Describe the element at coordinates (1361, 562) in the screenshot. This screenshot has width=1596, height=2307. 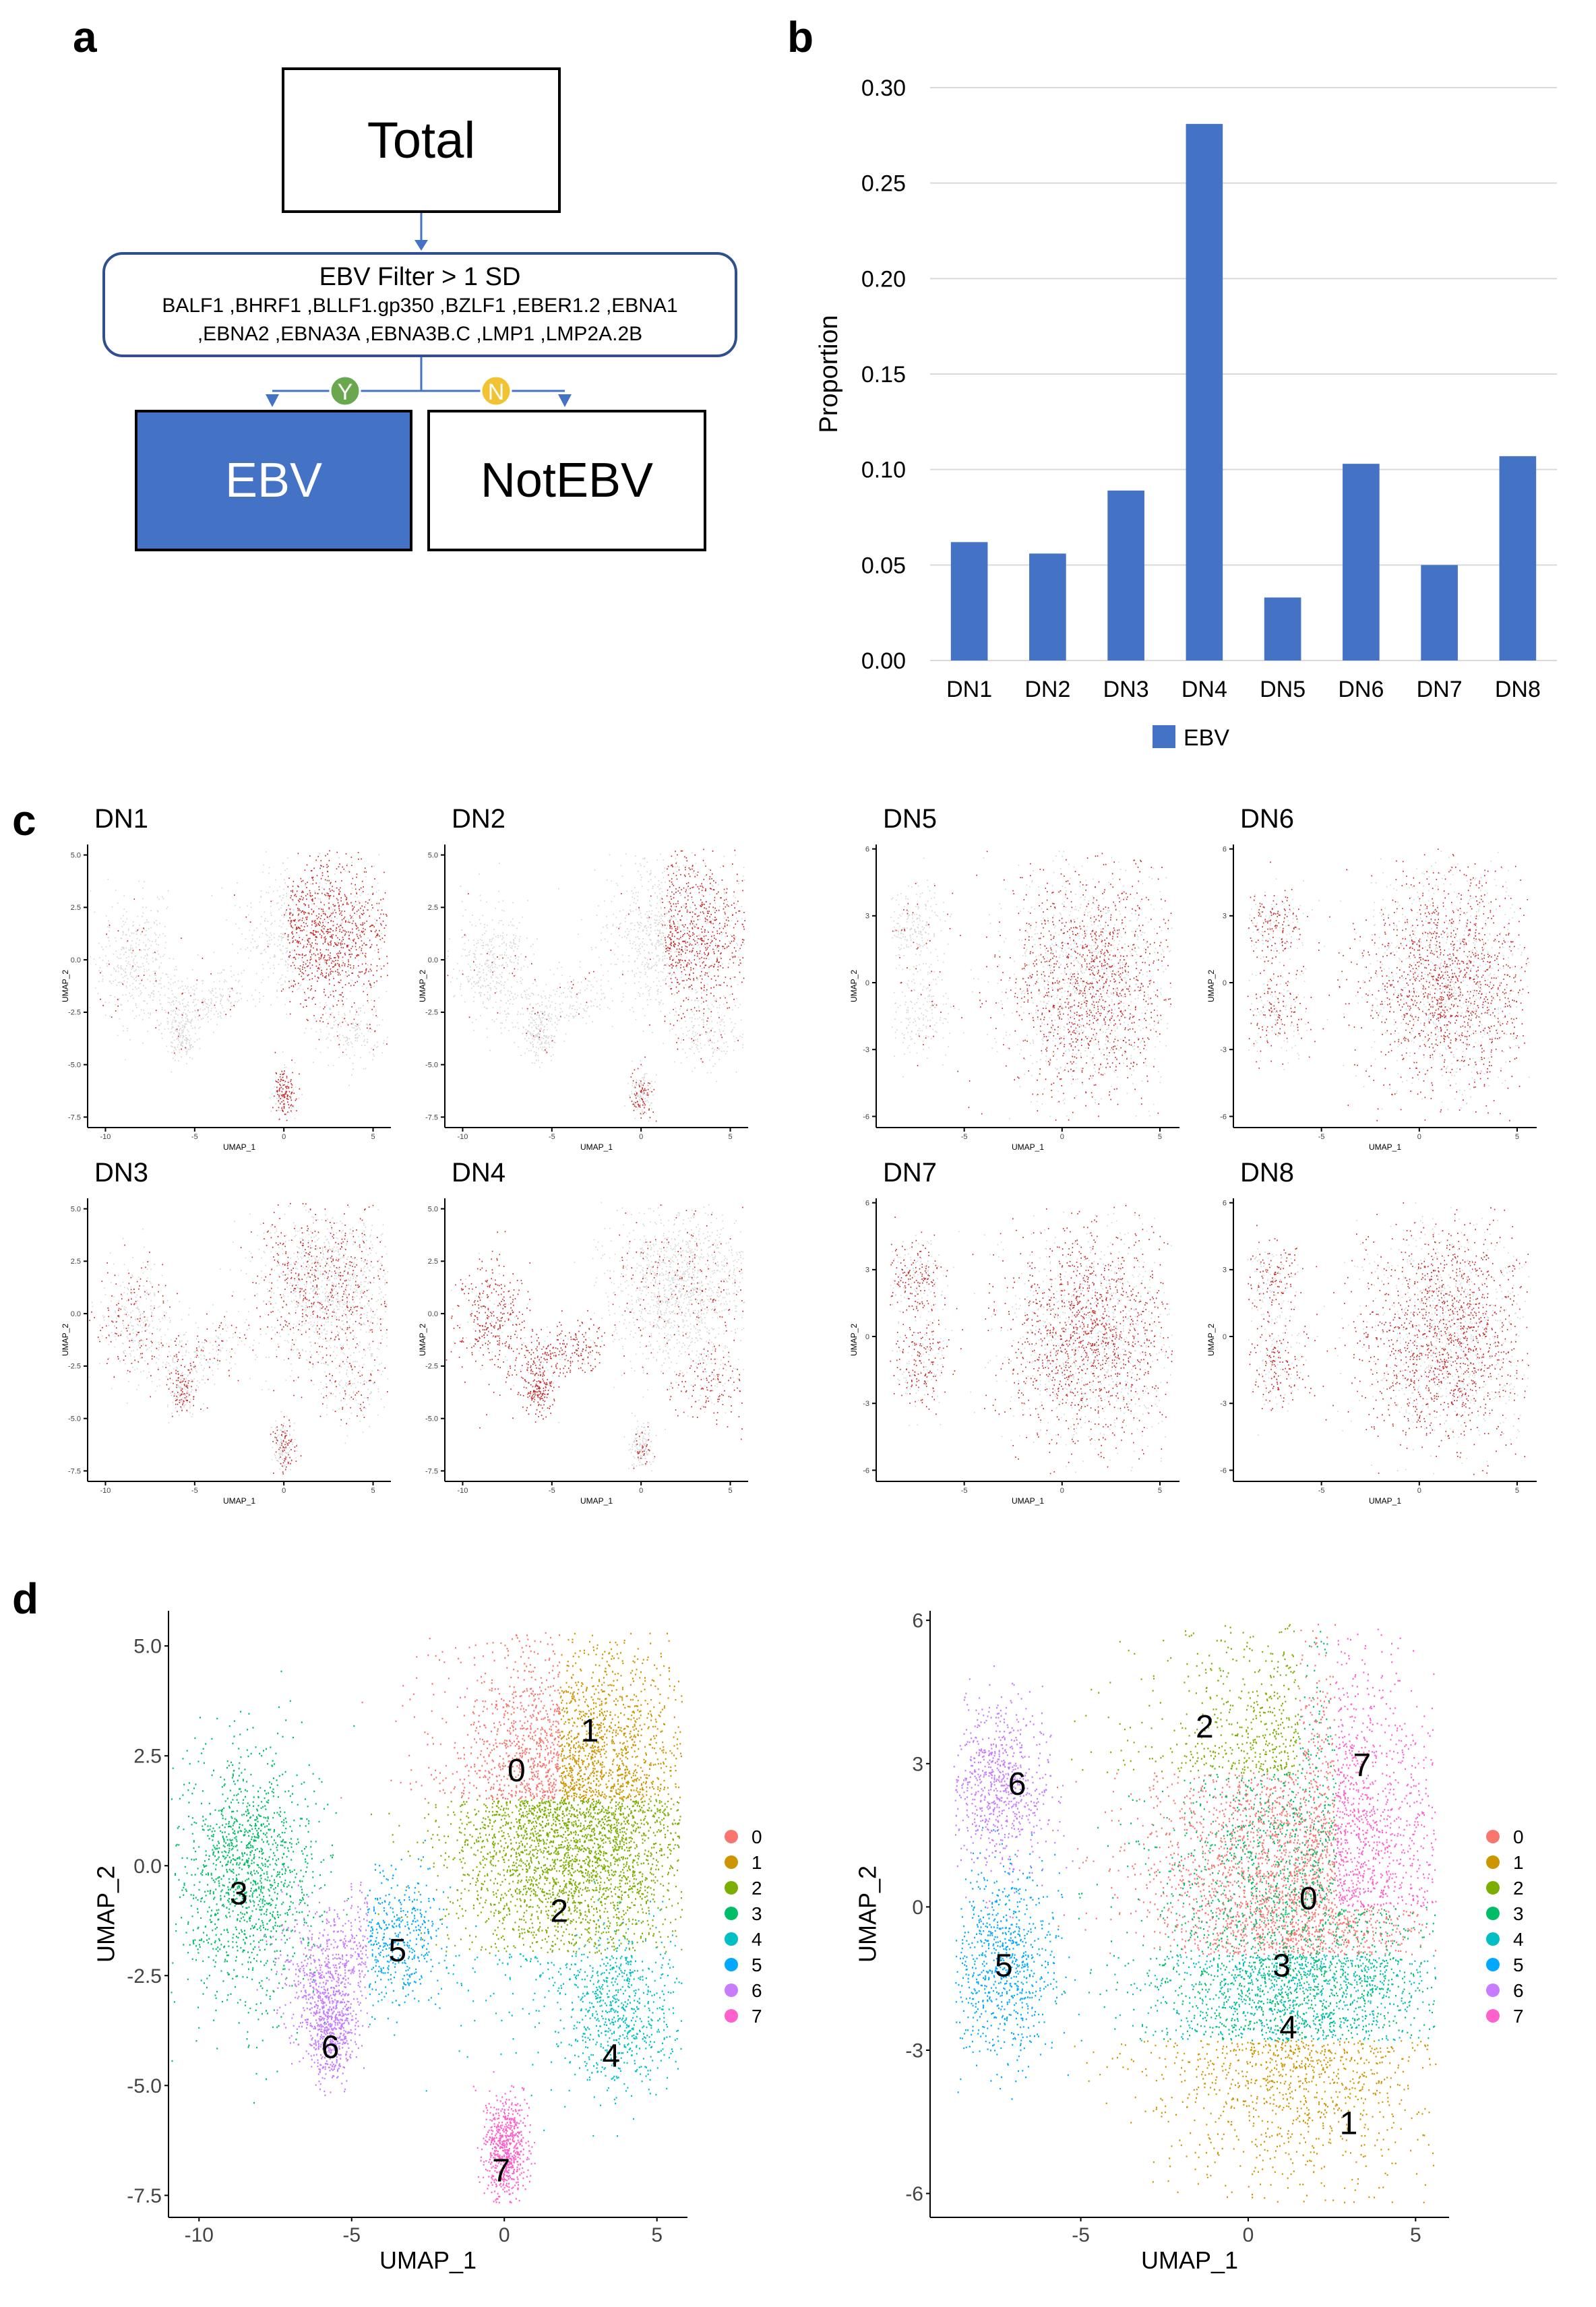
I see `bar-dn6` at that location.